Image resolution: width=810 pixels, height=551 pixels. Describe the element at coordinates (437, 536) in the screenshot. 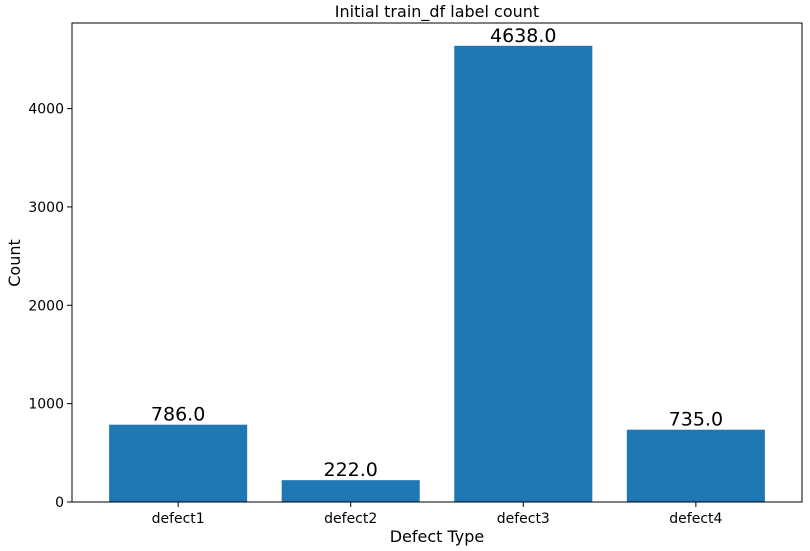

I see `x-axis-label: Defect Type` at that location.